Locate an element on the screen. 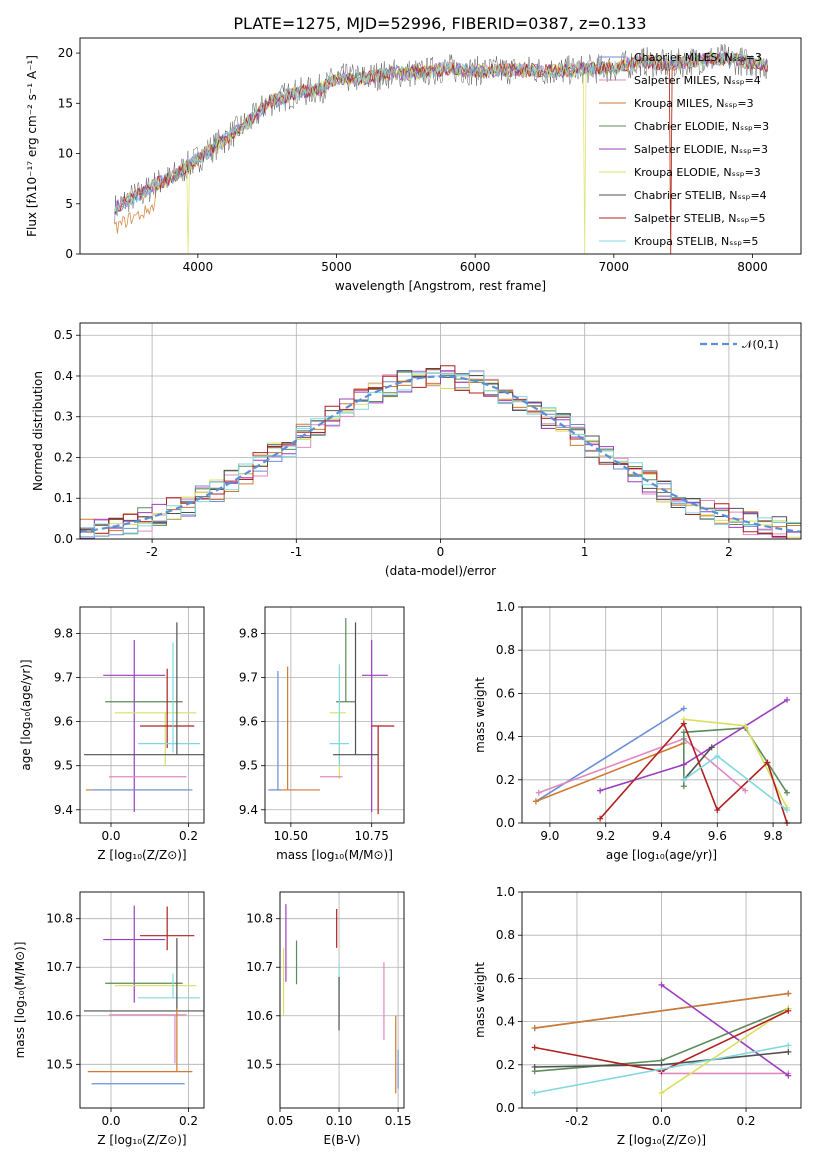  x-tick-label: 9.6 is located at coordinates (717, 836).